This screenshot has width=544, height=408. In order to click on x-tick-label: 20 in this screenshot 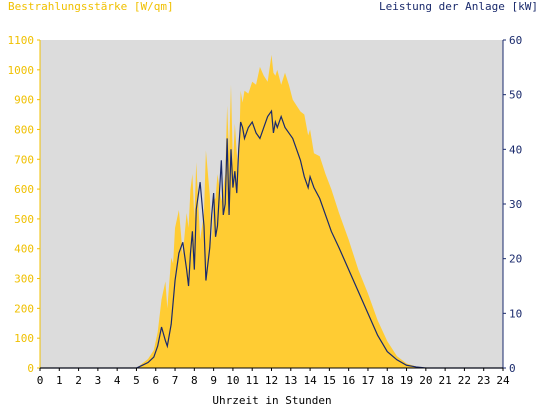, I will do `click(425, 380)`.